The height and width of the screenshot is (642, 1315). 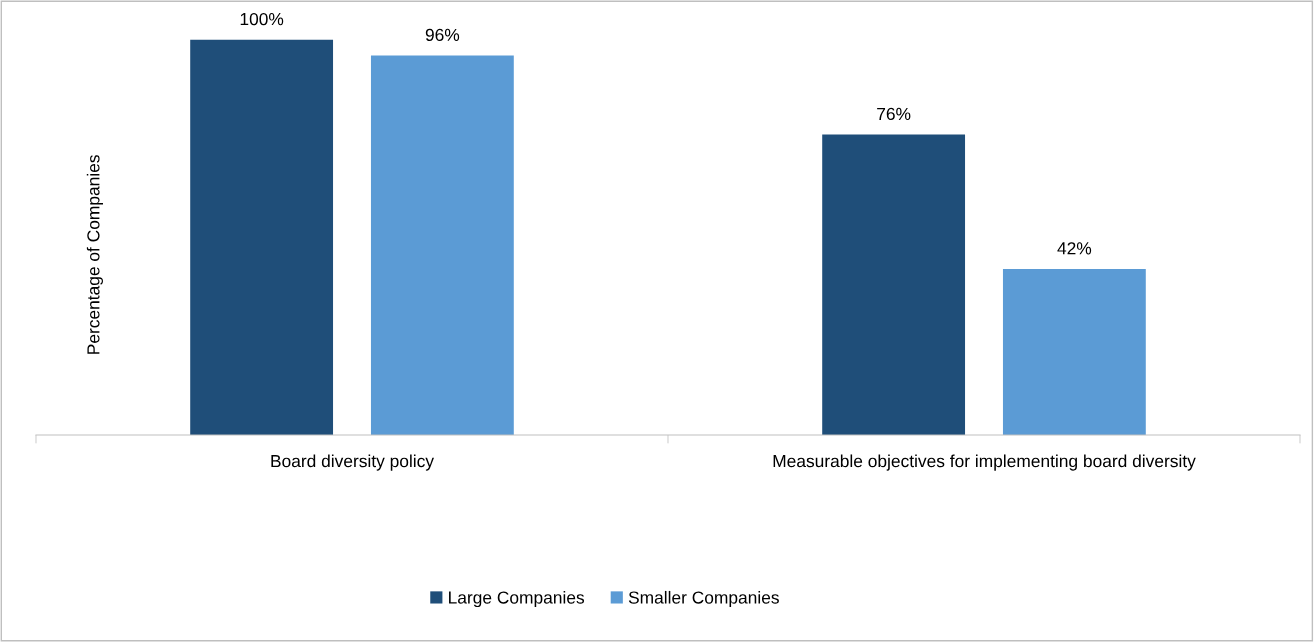 What do you see at coordinates (1074, 248) in the screenshot?
I see `data-label: 42%` at bounding box center [1074, 248].